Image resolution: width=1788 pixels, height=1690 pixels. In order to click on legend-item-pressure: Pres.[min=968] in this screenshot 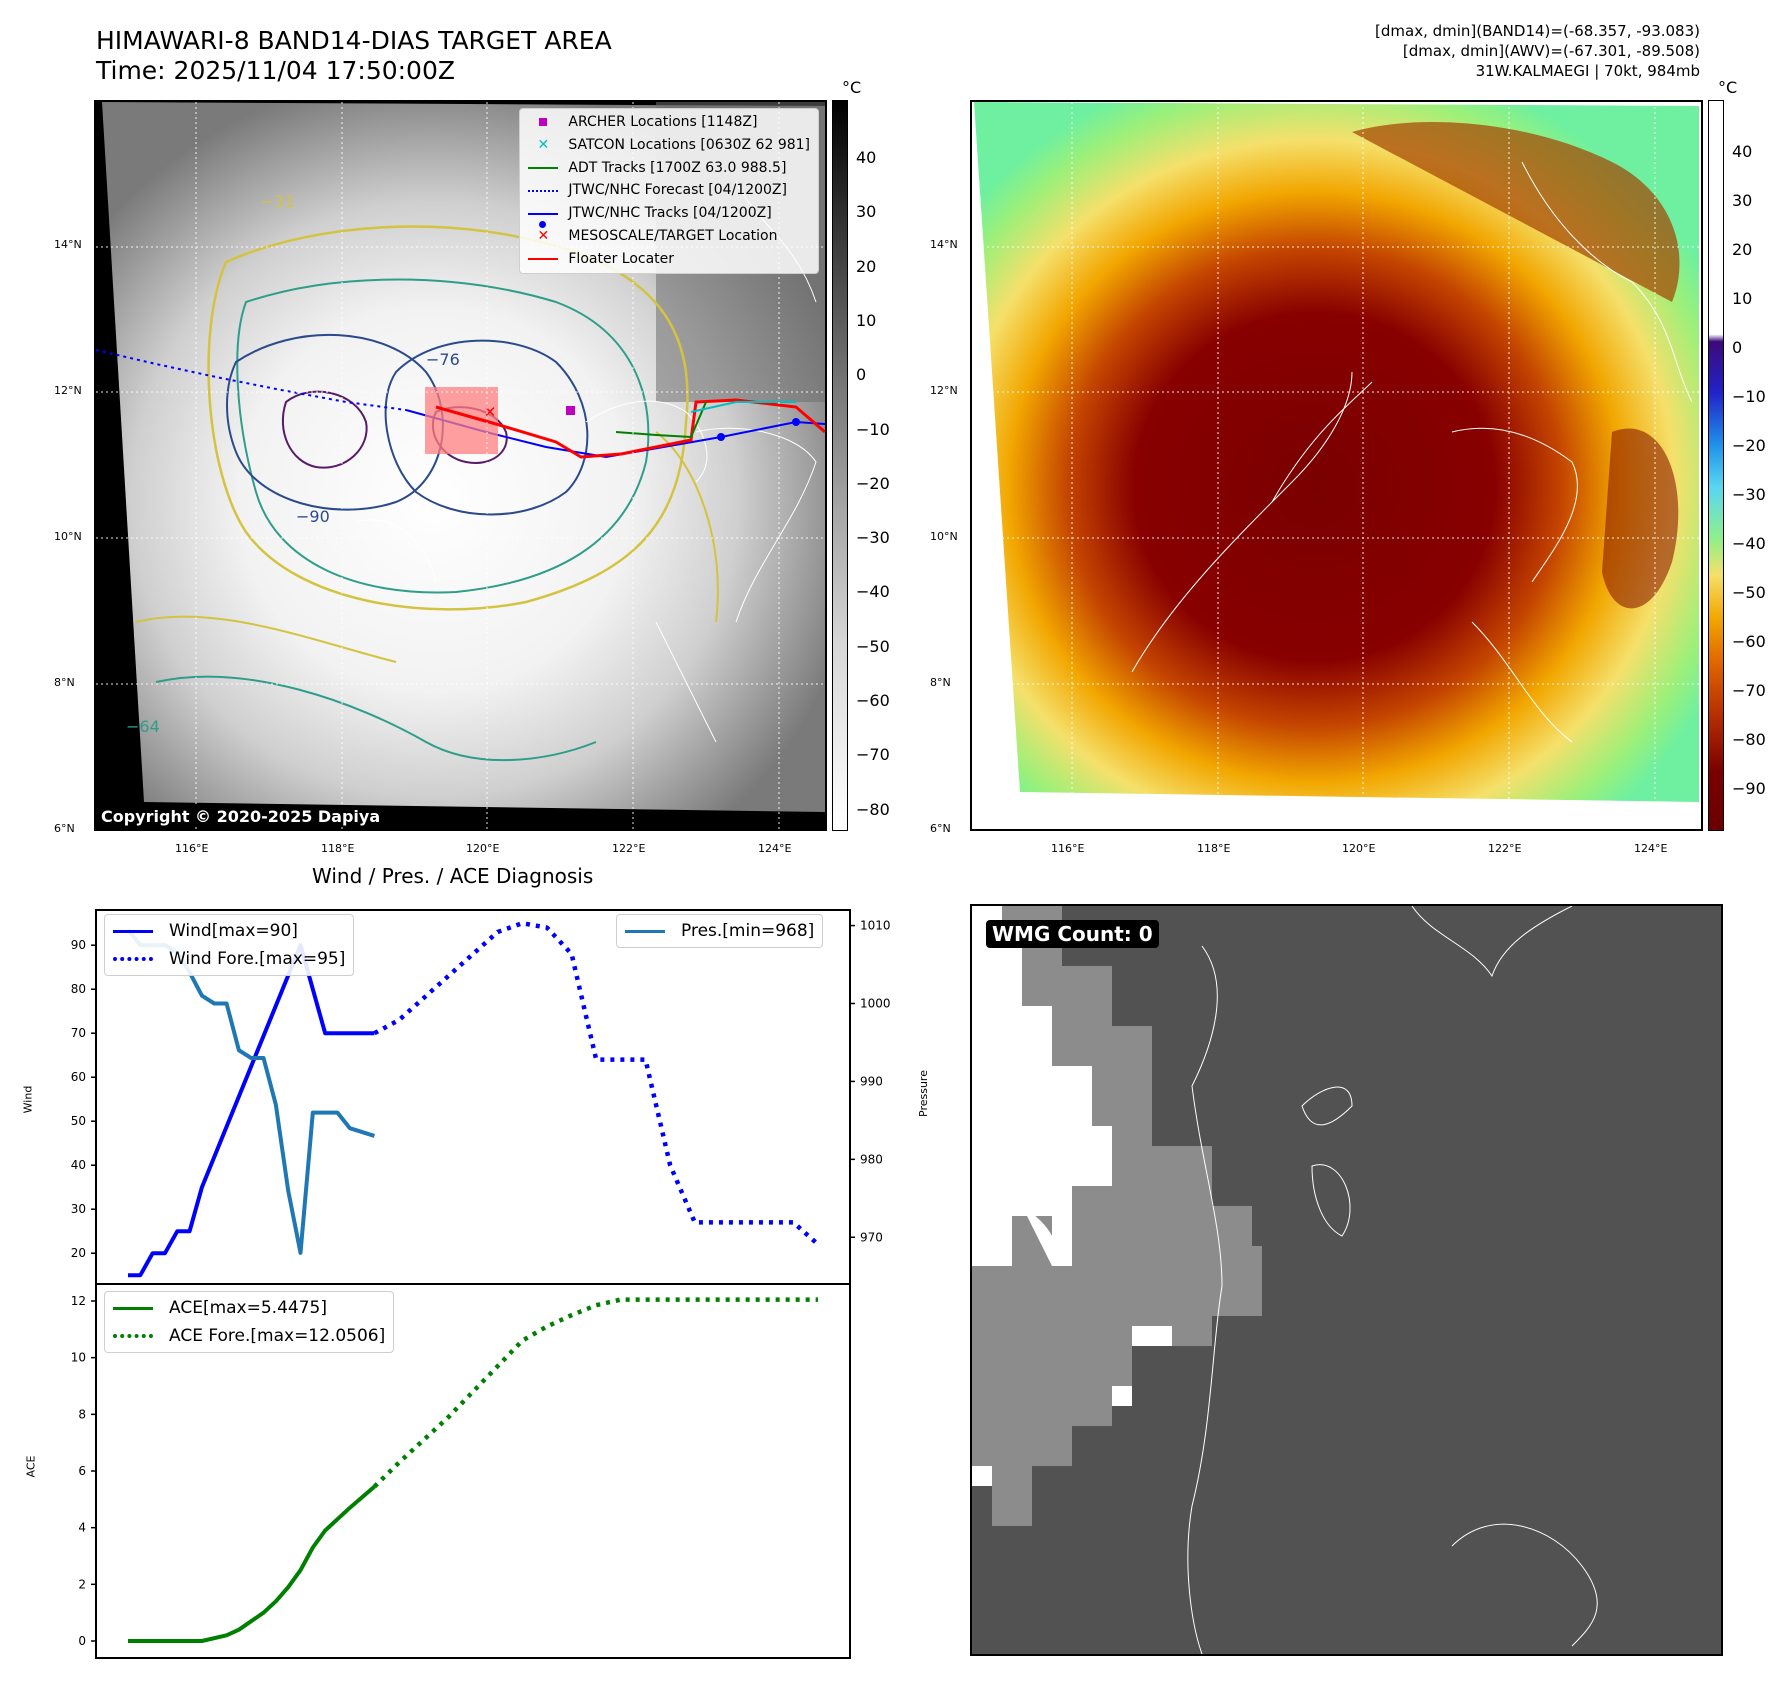, I will do `click(718, 931)`.